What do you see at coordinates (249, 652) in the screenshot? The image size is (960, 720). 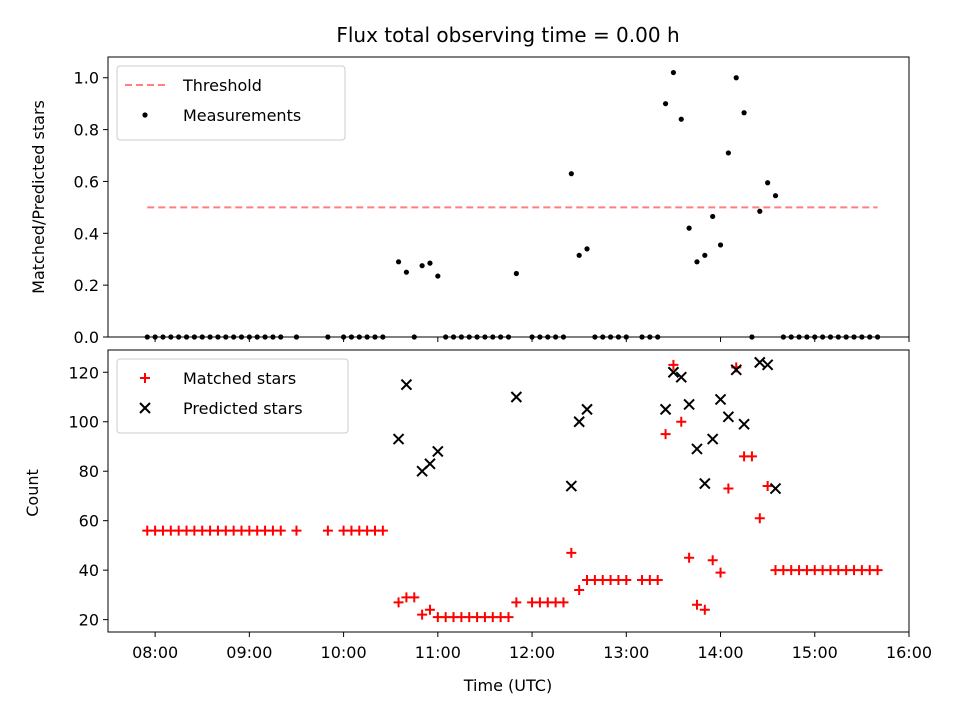 I see `x-tick-label: 09:00` at bounding box center [249, 652].